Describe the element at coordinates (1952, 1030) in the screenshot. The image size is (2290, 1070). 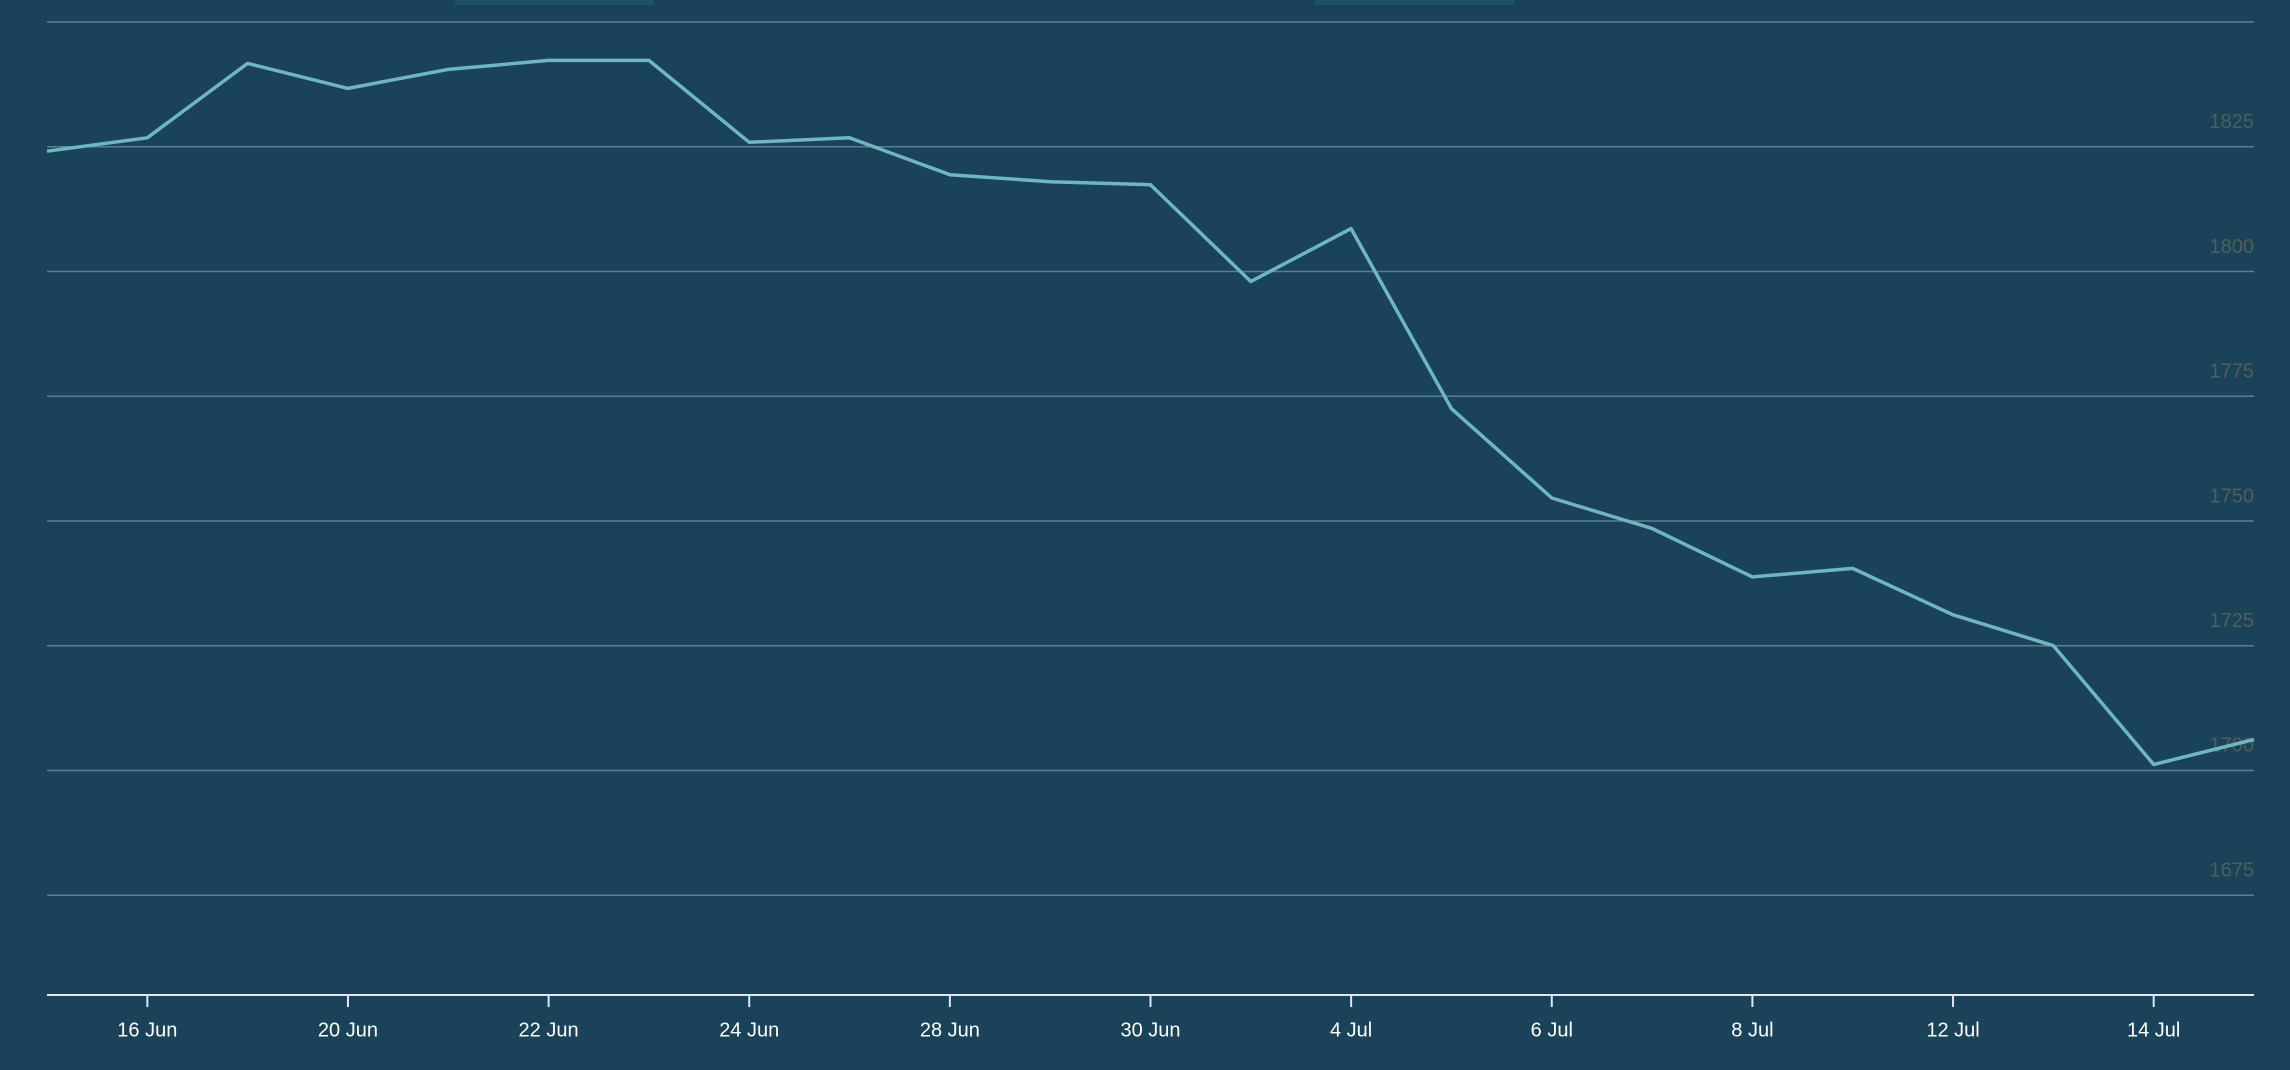
I see `x-tick-label: 12 Jul` at that location.